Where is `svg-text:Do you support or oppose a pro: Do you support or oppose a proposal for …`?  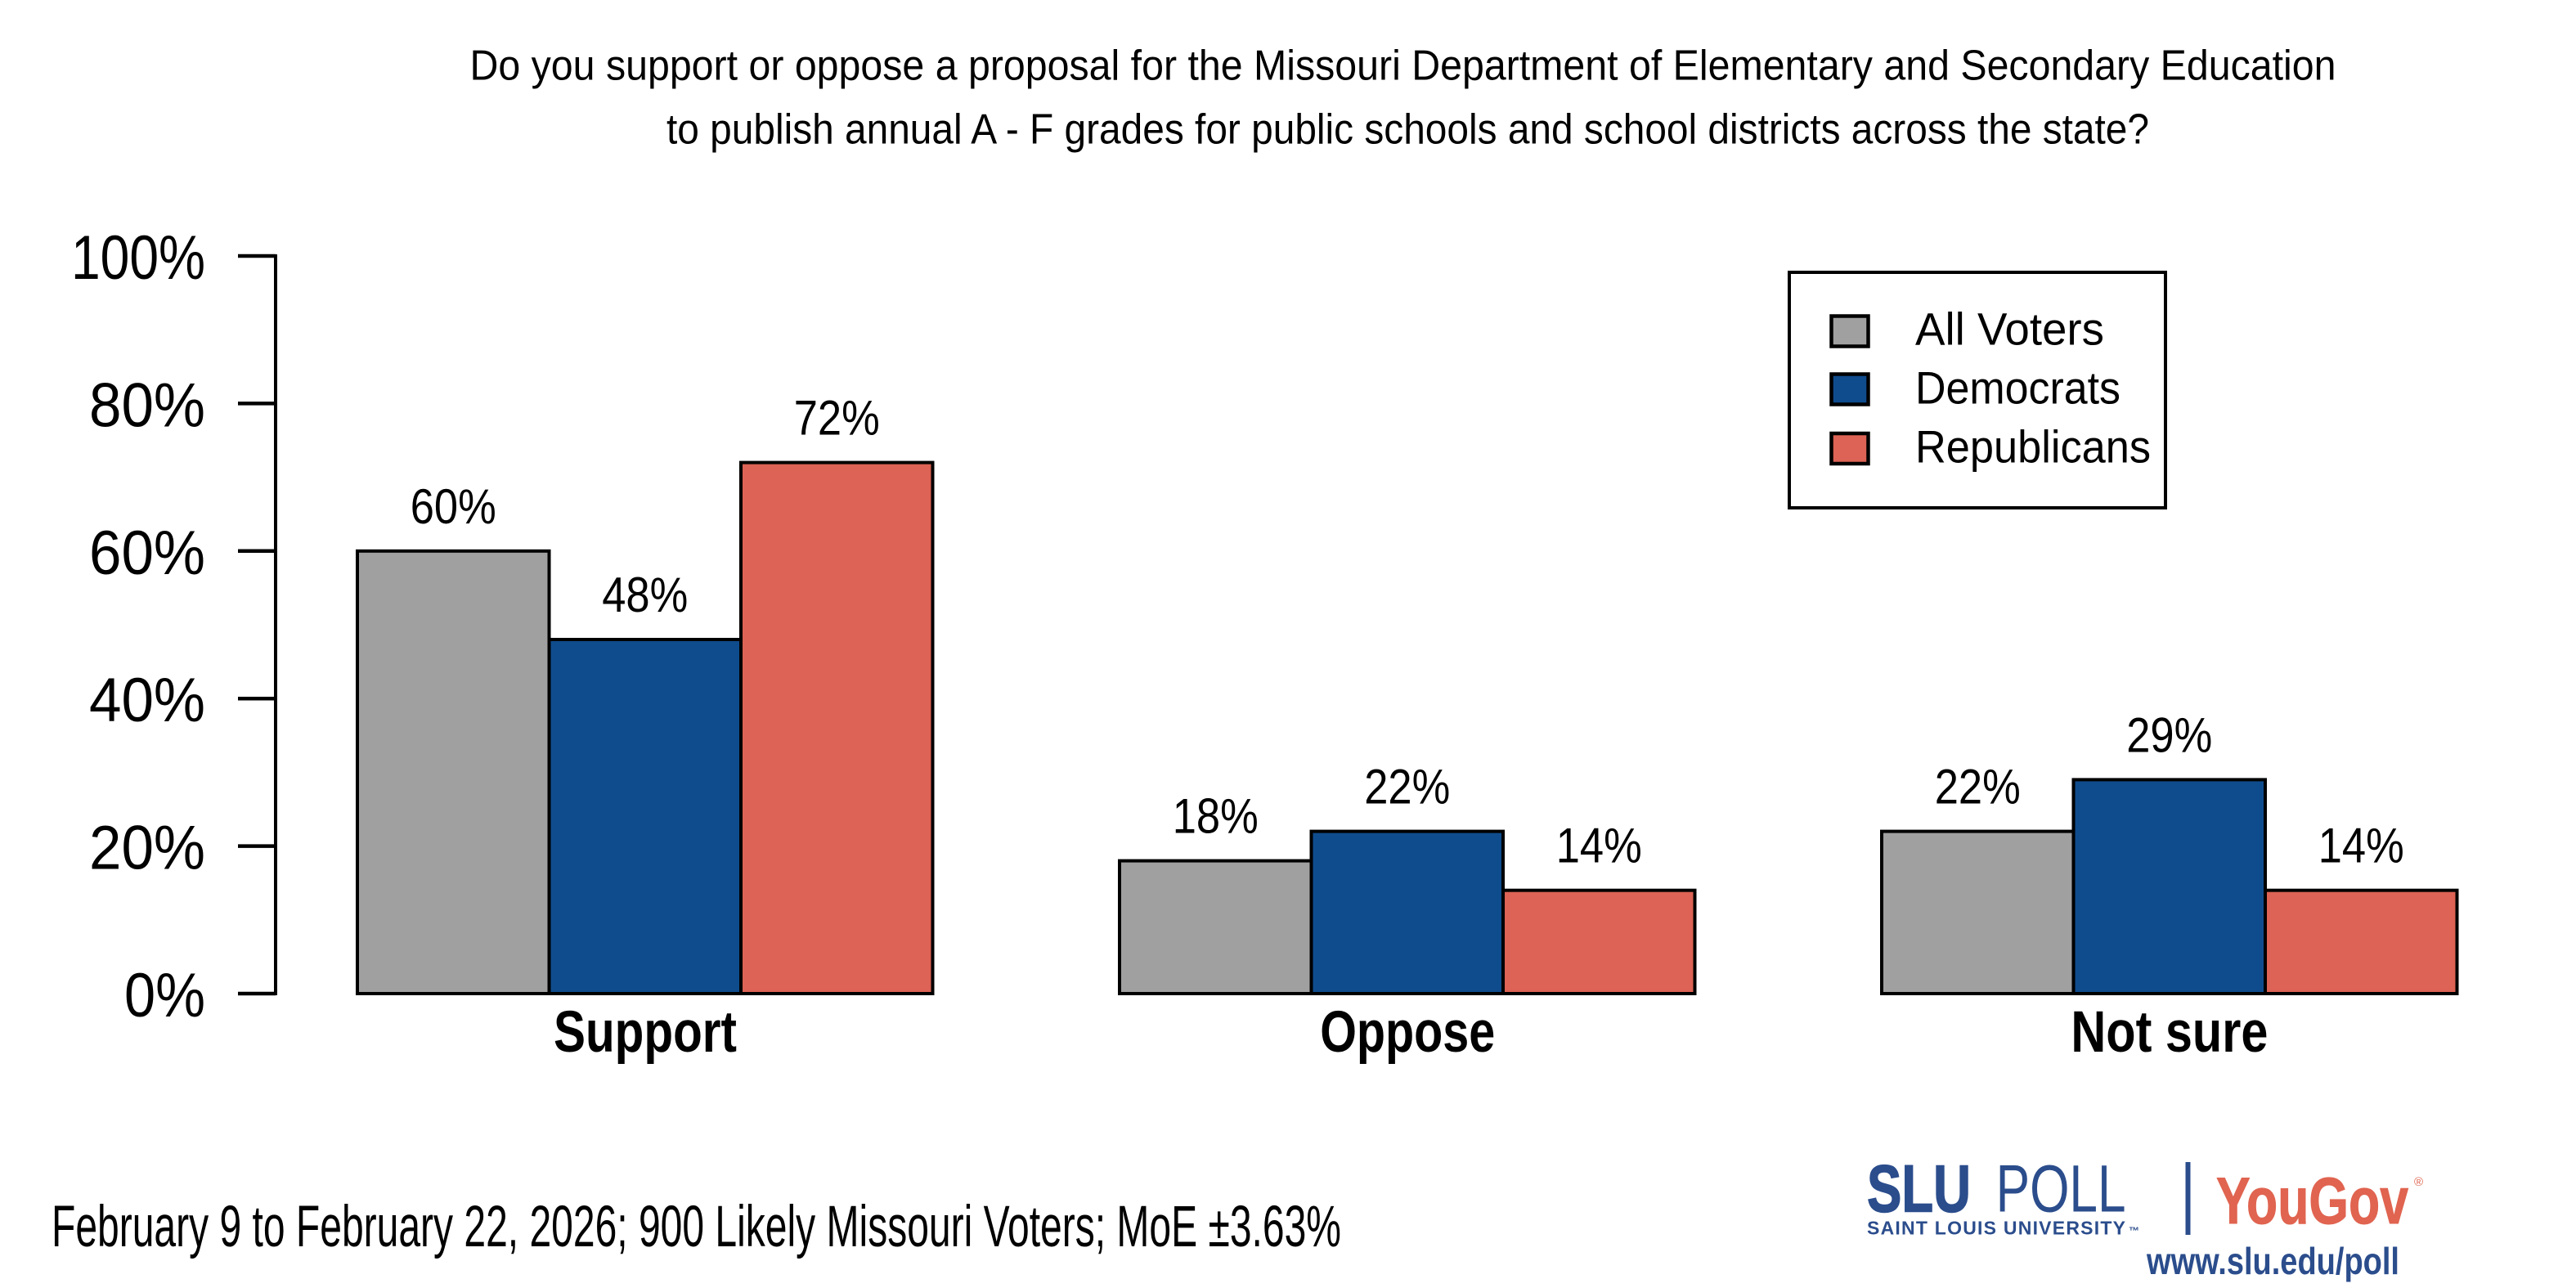
svg-text:Do you support or oppose a pro: Do you support or oppose a proposal for … is located at coordinates (1403, 66).